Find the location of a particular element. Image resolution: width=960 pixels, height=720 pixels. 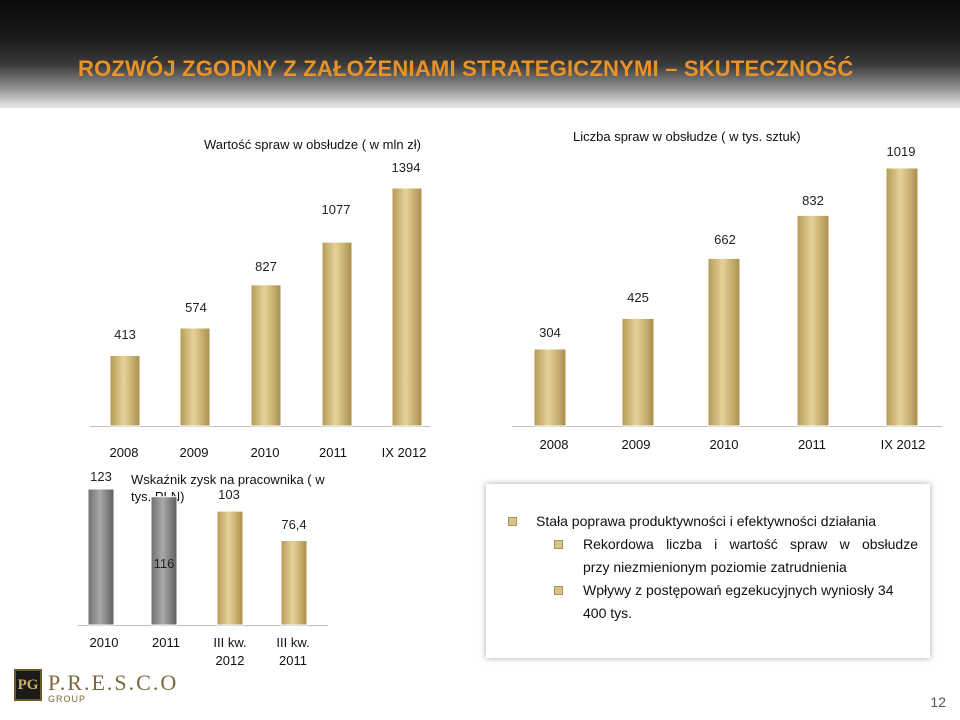

profit-data-label: 116 is located at coordinates (164, 563).